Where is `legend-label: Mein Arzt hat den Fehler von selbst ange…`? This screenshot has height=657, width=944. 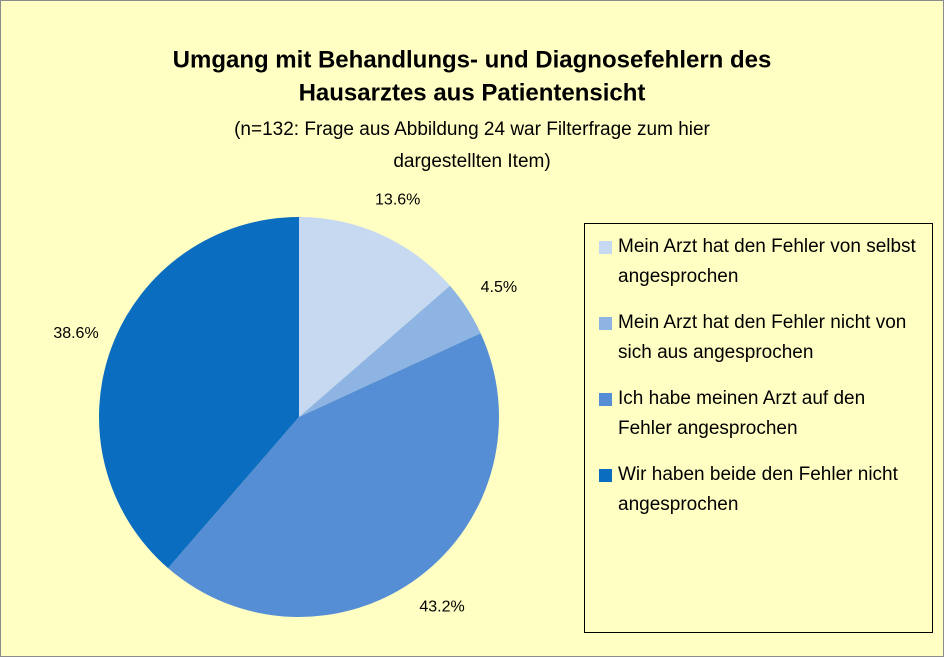
legend-label: Mein Arzt hat den Fehler von selbst ange… is located at coordinates (767, 261).